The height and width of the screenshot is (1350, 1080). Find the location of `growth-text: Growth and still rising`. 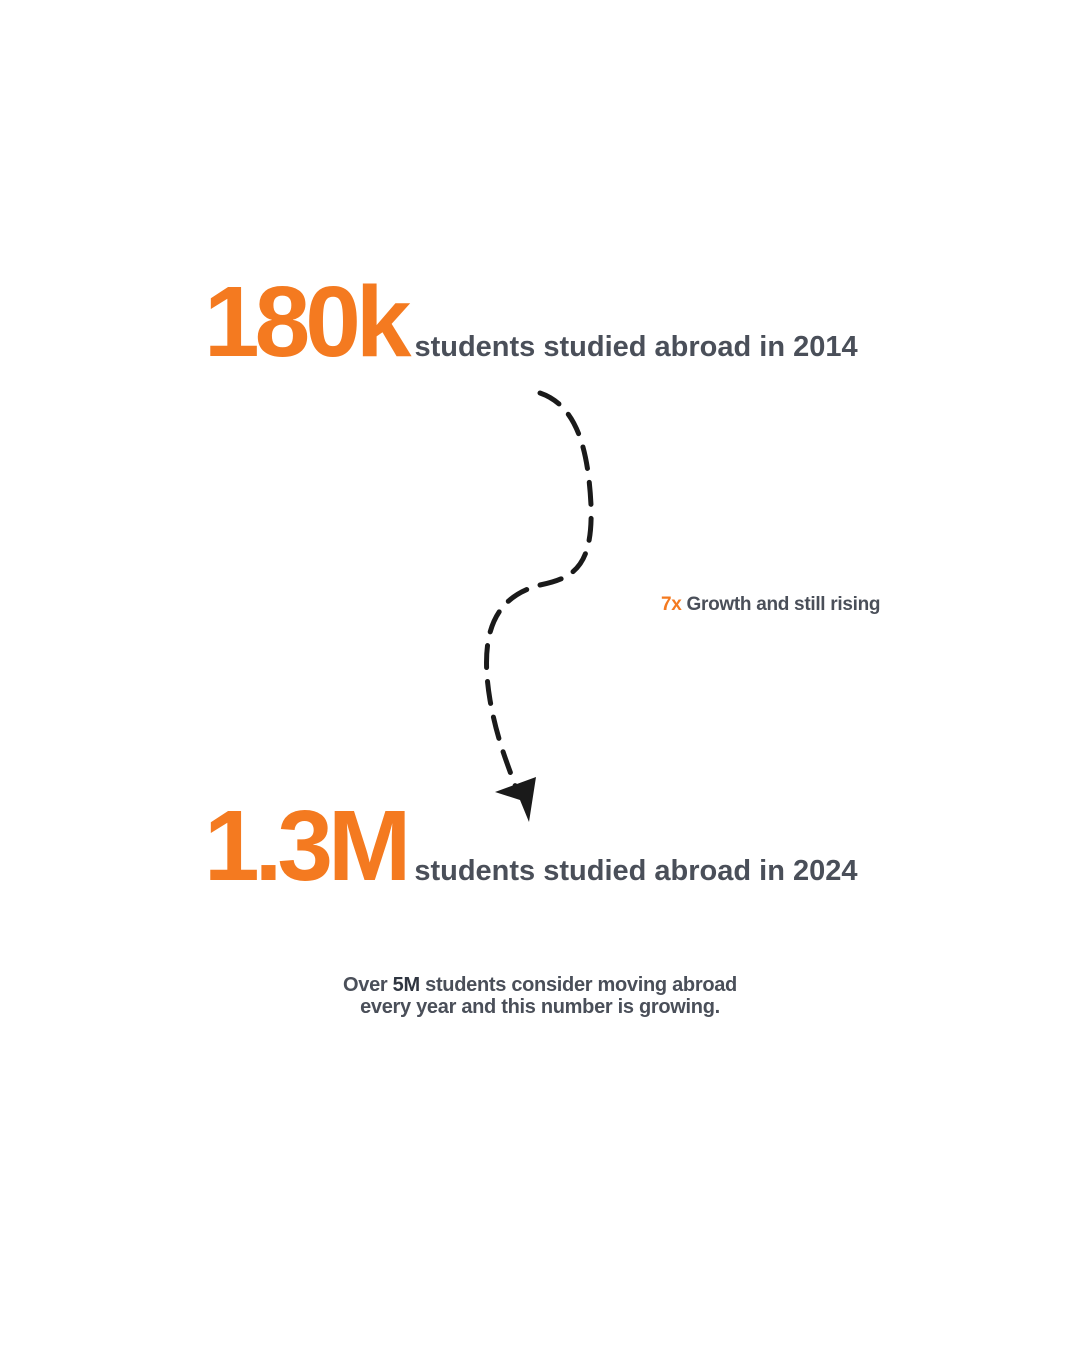

growth-text: Growth and still rising is located at coordinates (783, 604).